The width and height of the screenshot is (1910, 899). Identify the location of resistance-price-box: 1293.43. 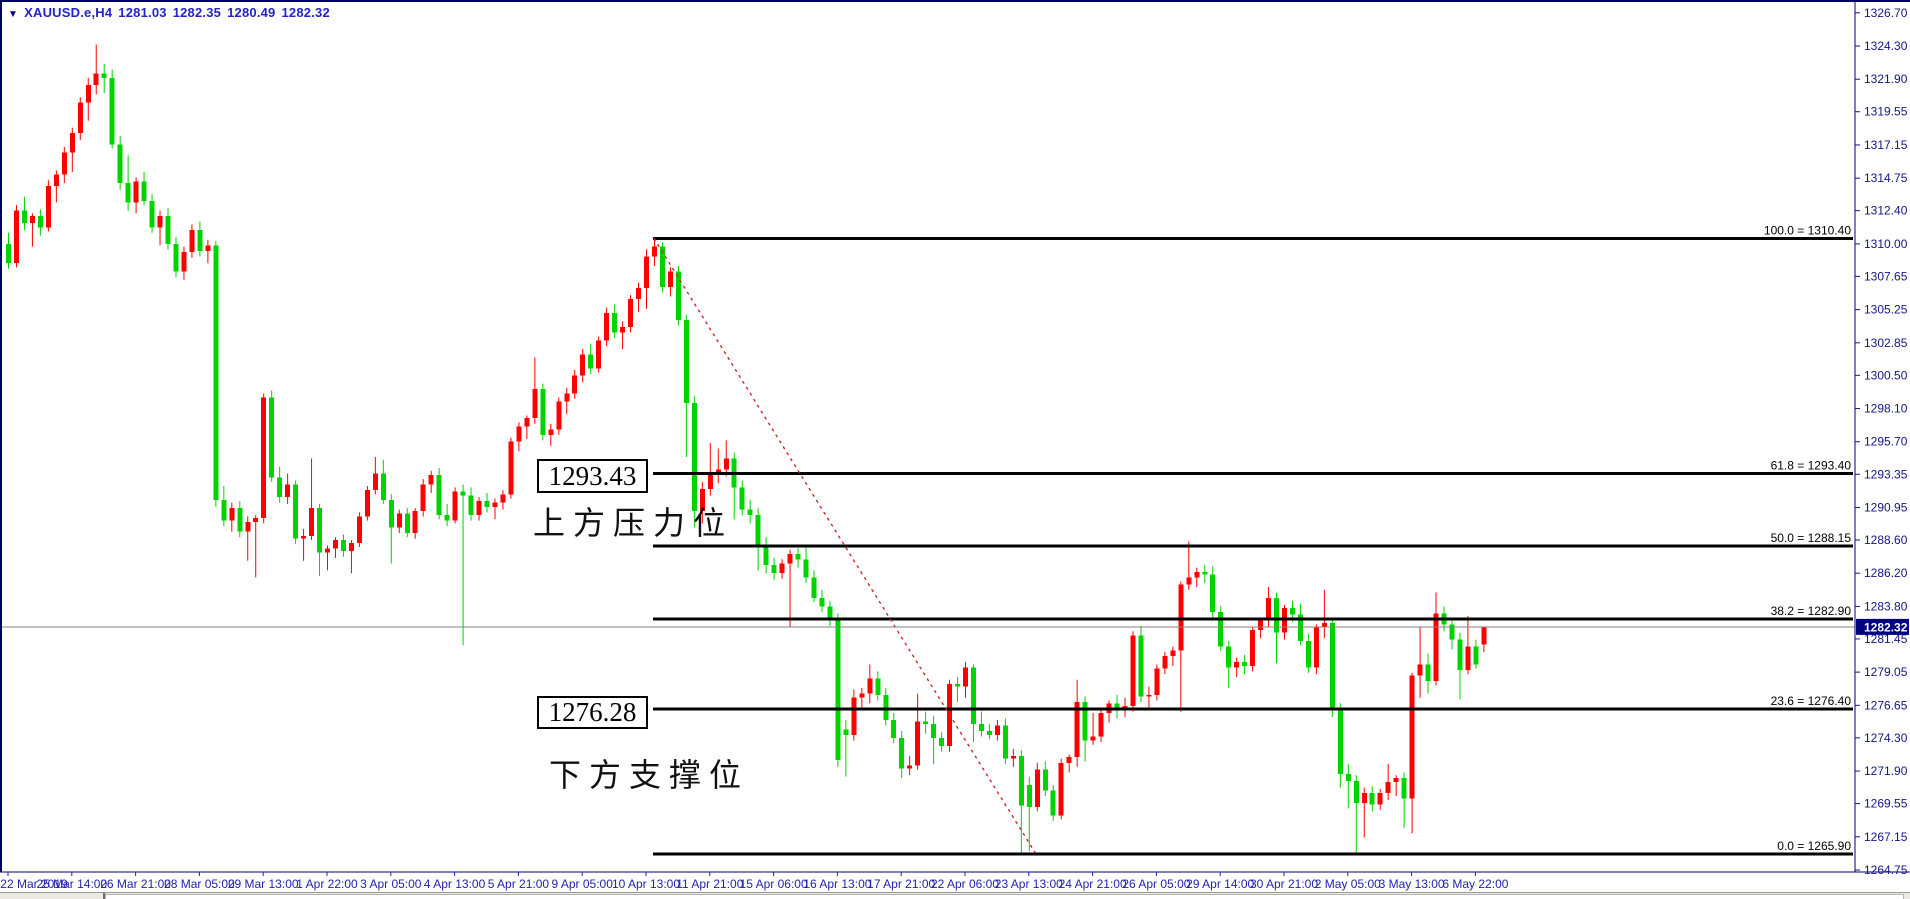
(592, 476).